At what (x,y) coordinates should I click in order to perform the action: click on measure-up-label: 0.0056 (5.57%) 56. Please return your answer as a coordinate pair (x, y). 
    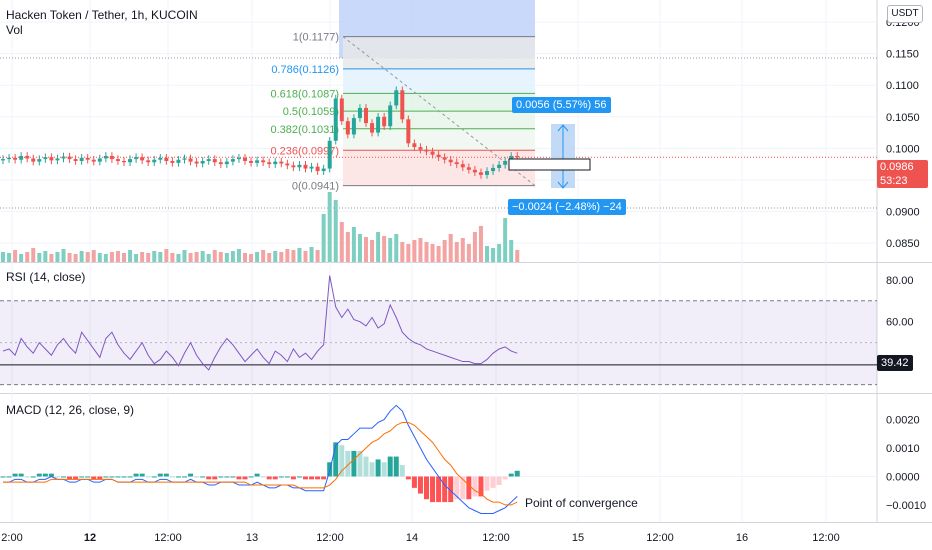
    Looking at the image, I should click on (561, 105).